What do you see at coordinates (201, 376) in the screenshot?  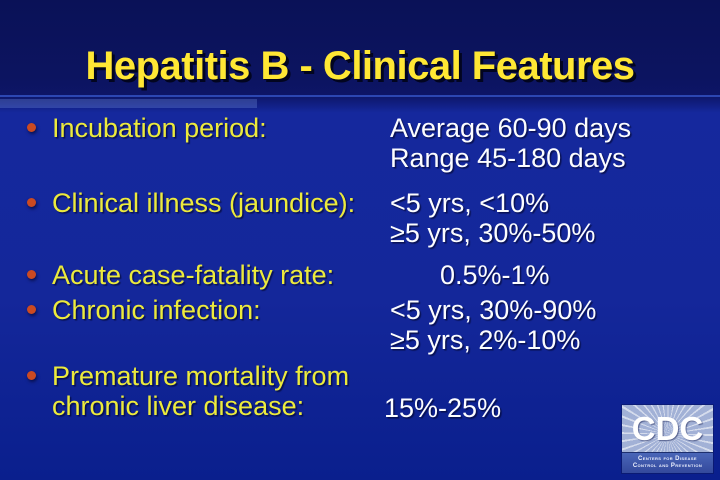 I see `row5-label-line1: Premature mortality from` at bounding box center [201, 376].